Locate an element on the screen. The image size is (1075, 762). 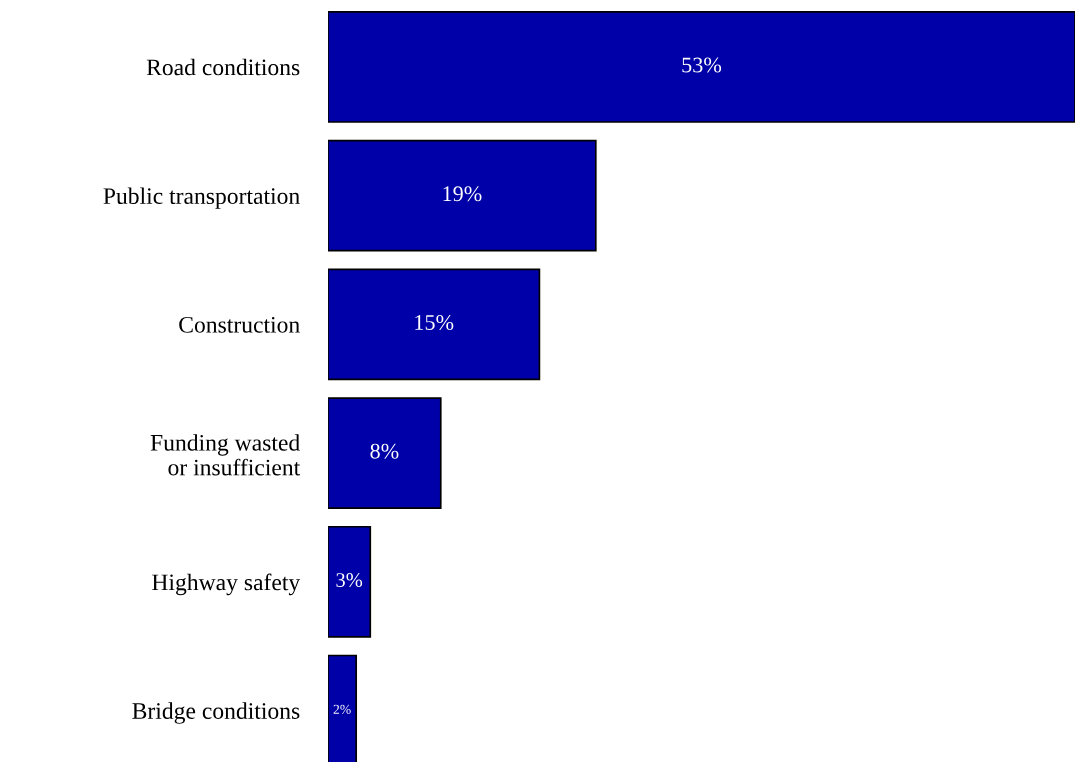
y-tick-label: Bridge conditions is located at coordinates (216, 713).